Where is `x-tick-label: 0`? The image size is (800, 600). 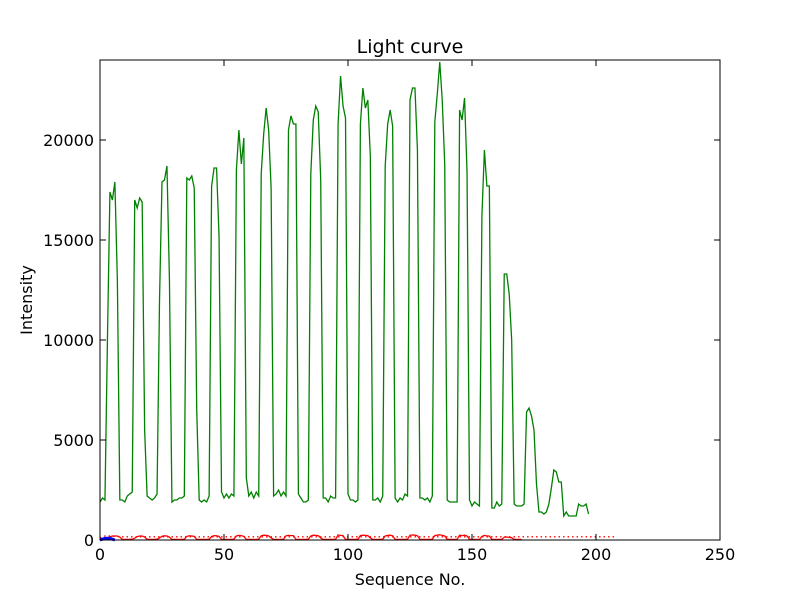 x-tick-label: 0 is located at coordinates (100, 554).